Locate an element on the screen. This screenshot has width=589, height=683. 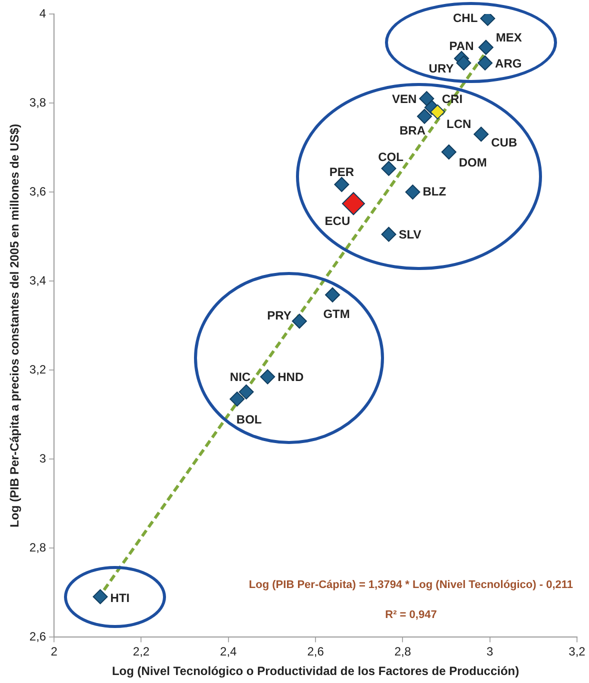
annotation: ARG is located at coordinates (508, 63).